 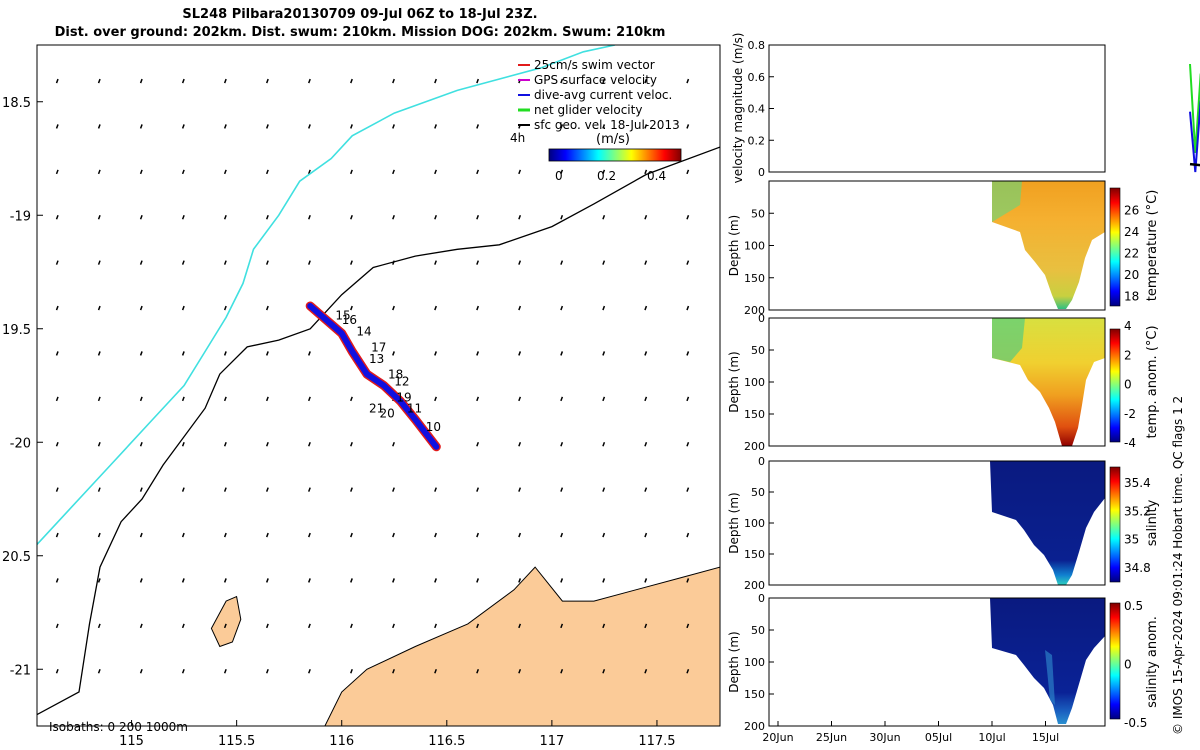 What do you see at coordinates (734, 245) in the screenshot?
I see `depth-axis-label: Depth (m)` at bounding box center [734, 245].